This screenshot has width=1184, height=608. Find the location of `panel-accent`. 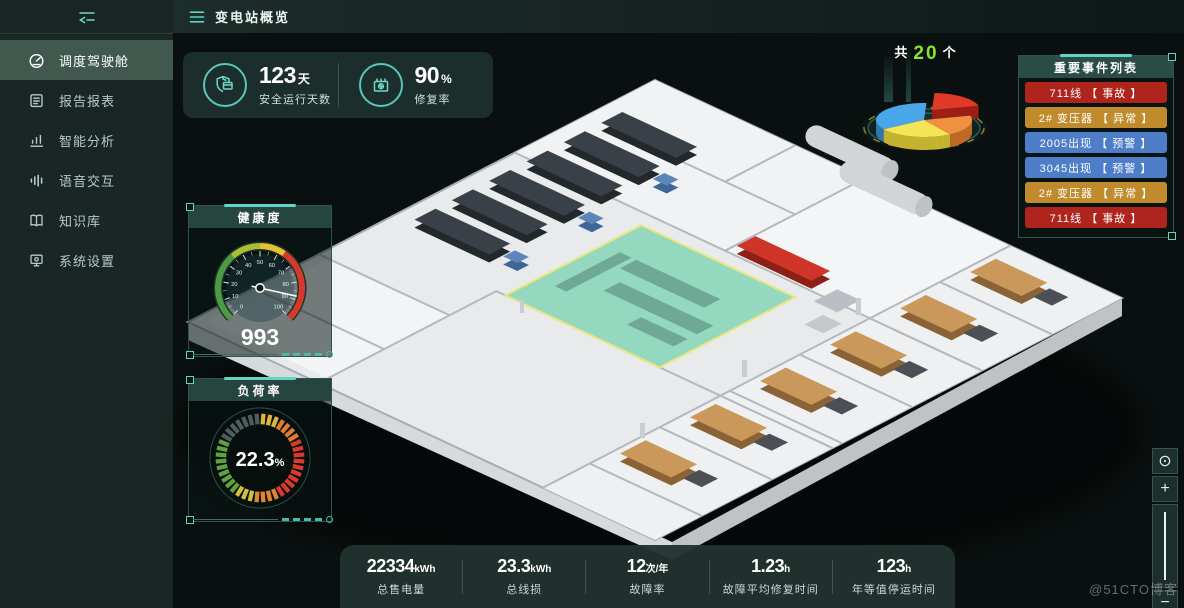

panel-accent is located at coordinates (1096, 55).